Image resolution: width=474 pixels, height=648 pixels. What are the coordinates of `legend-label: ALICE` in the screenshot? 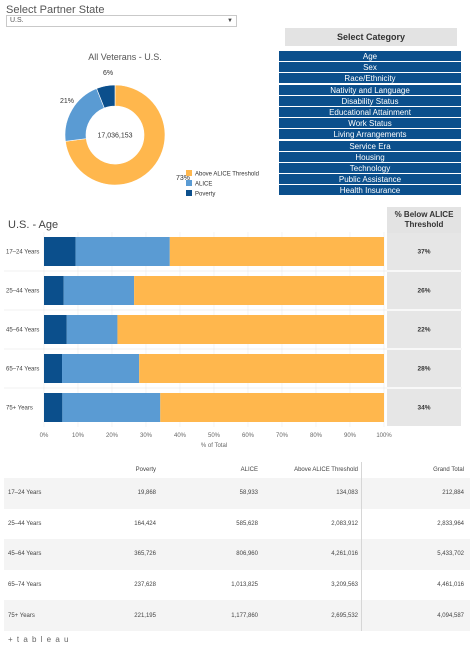 It's located at (203, 185).